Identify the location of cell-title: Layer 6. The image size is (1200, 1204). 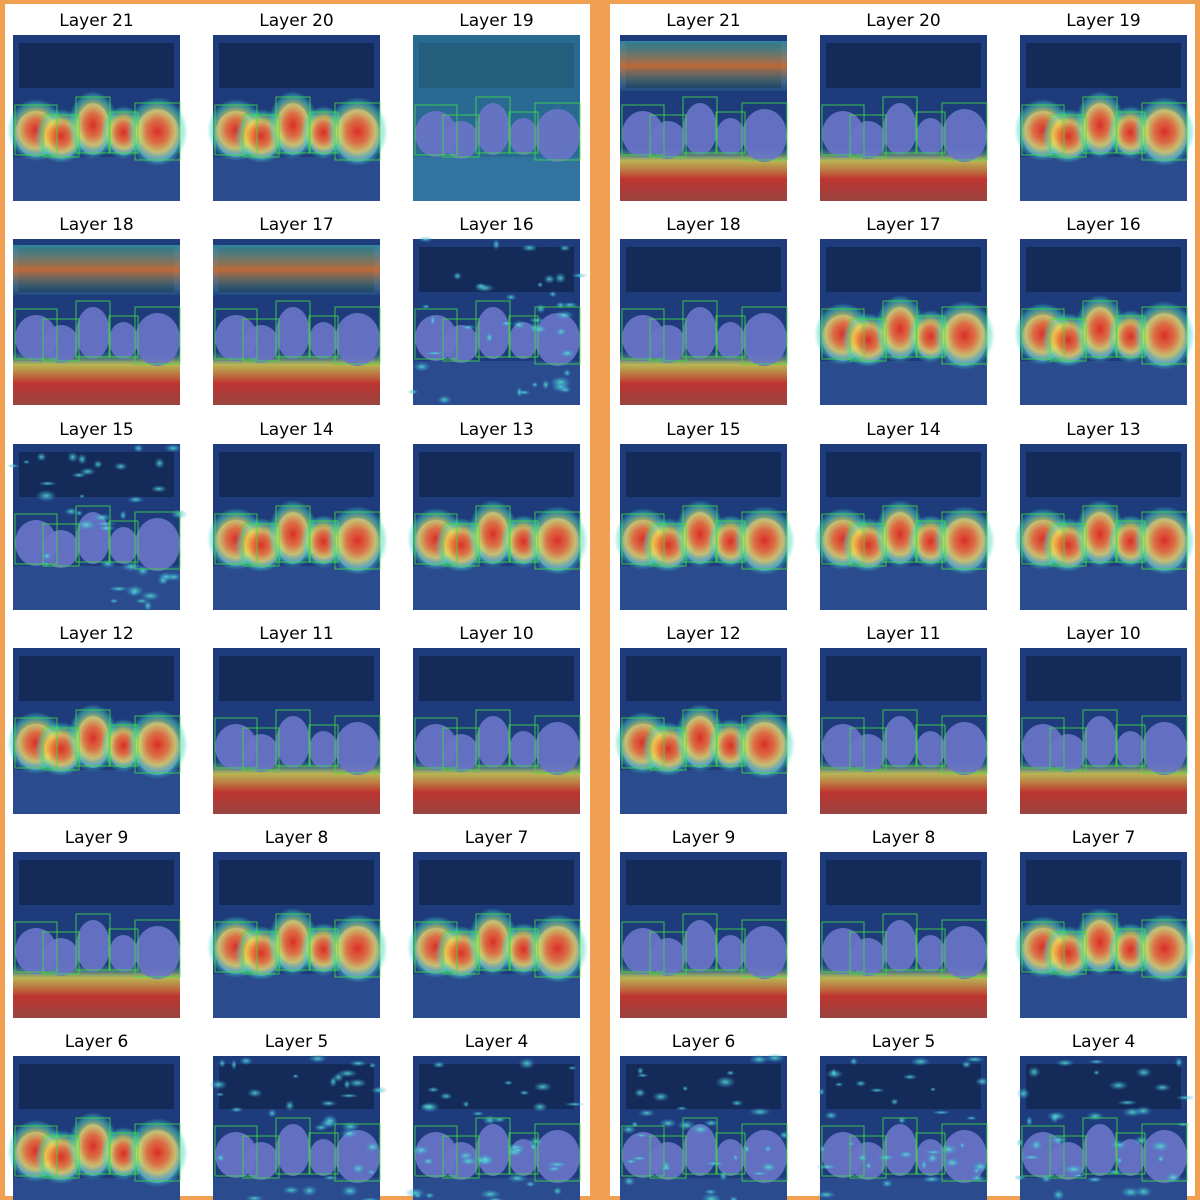
(704, 1042).